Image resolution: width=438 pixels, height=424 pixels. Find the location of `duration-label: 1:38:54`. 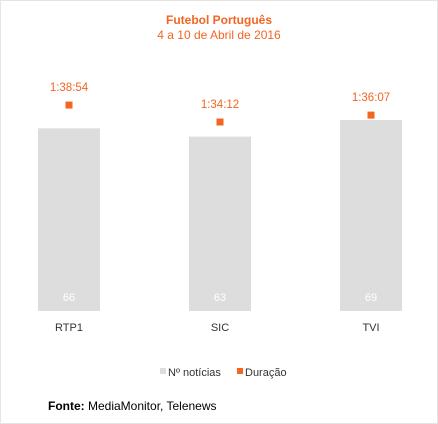

duration-label: 1:38:54 is located at coordinates (69, 88).